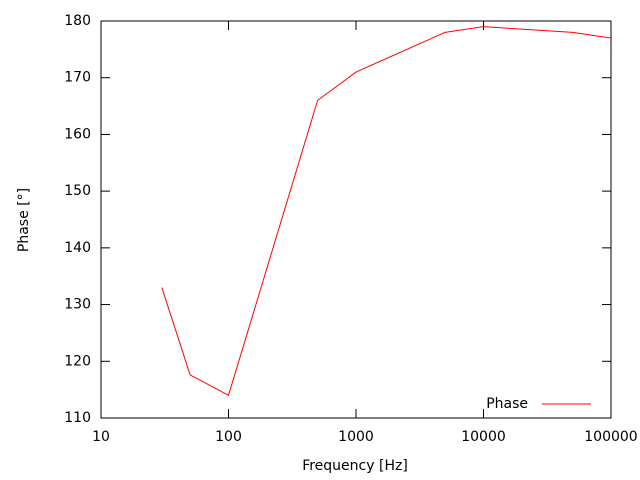 The height and width of the screenshot is (480, 640). I want to click on y-tick-label: 140, so click(77, 248).